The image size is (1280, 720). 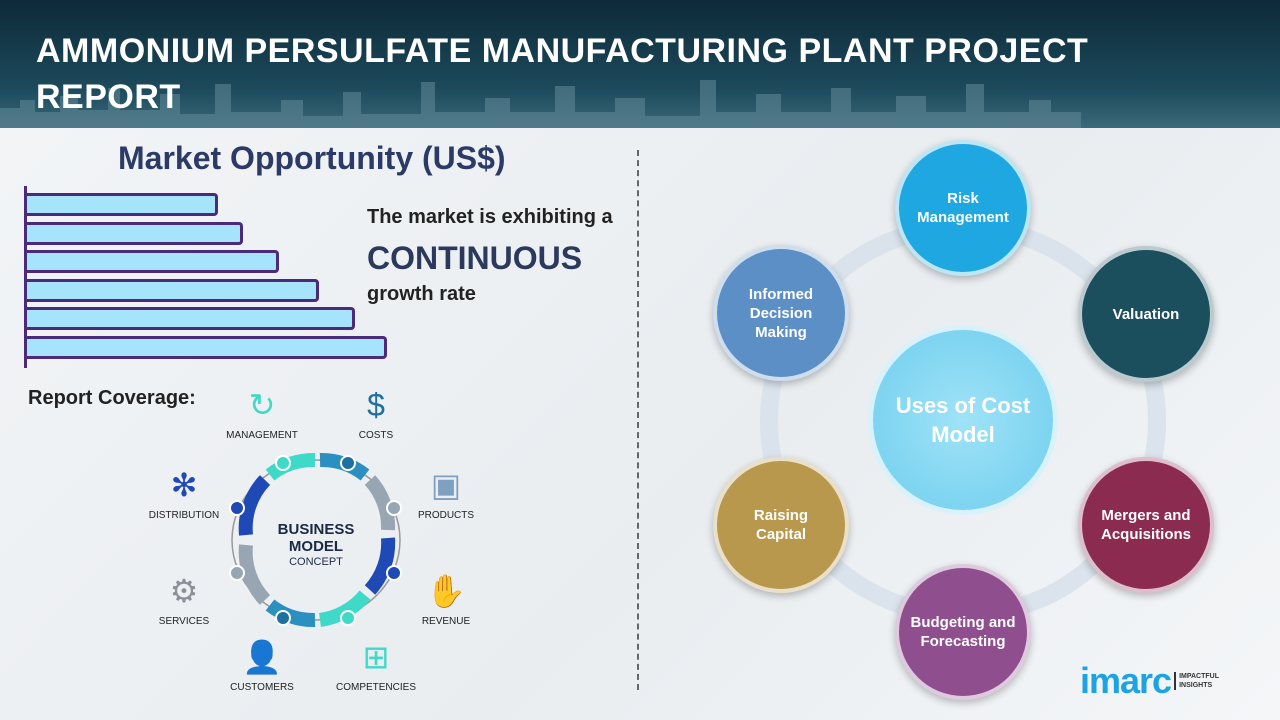 I want to click on use-node: Informed Decision Making, so click(x=781, y=313).